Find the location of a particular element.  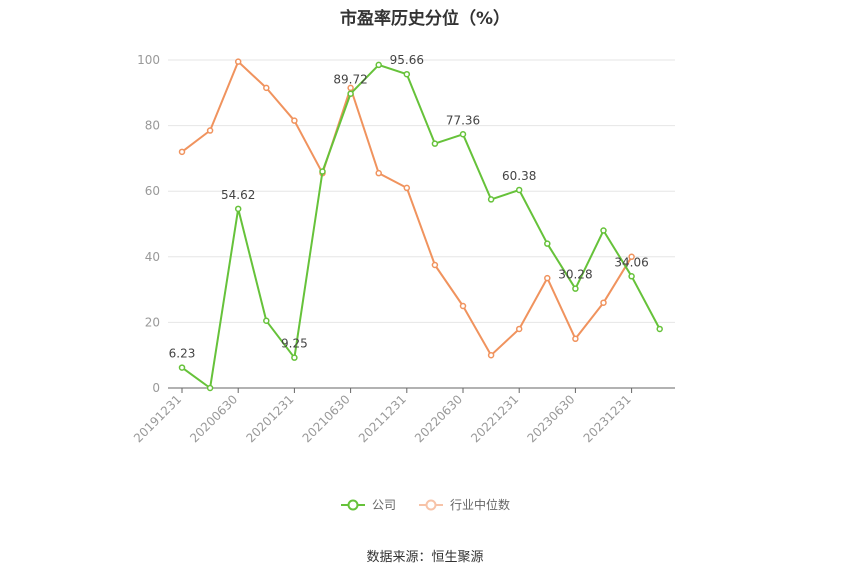

y-tick-label: 100 is located at coordinates (148, 60).